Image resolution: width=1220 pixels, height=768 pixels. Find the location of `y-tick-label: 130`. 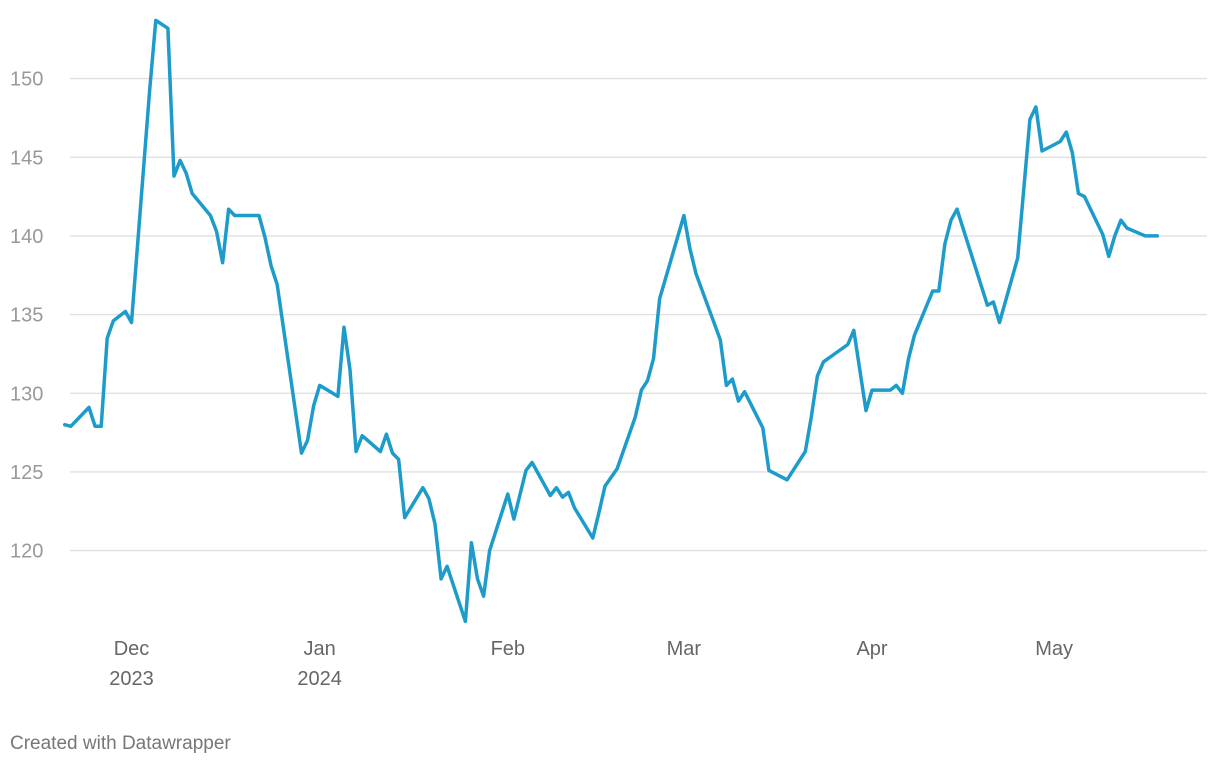

y-tick-label: 130 is located at coordinates (26, 394).